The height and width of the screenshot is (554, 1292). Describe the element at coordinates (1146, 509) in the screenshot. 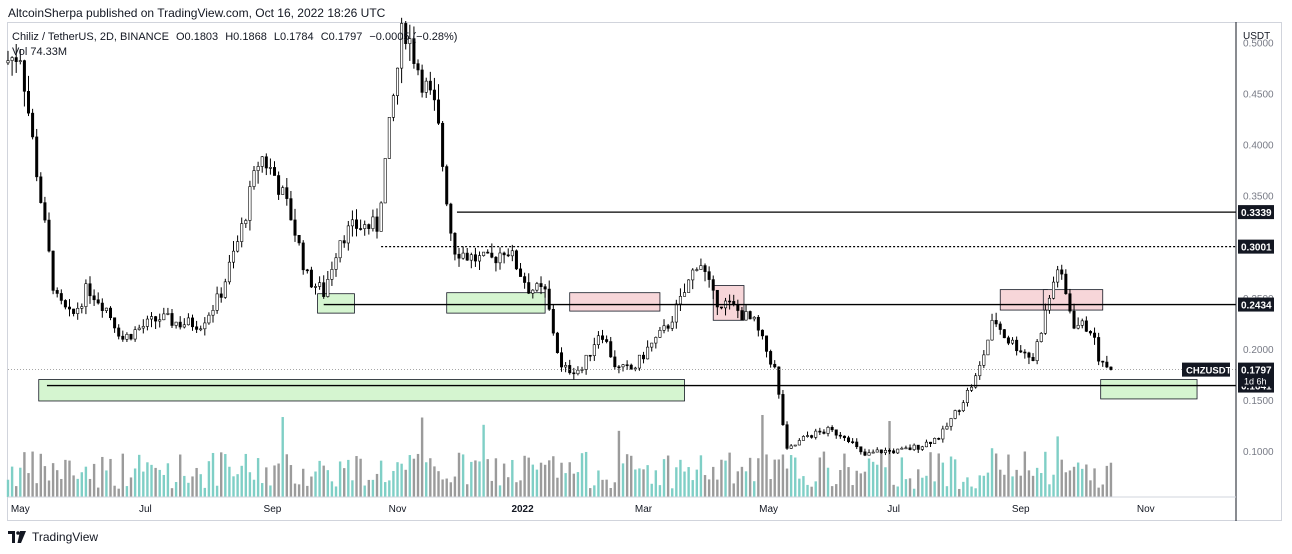

I see `x-tick-label: Nov` at that location.